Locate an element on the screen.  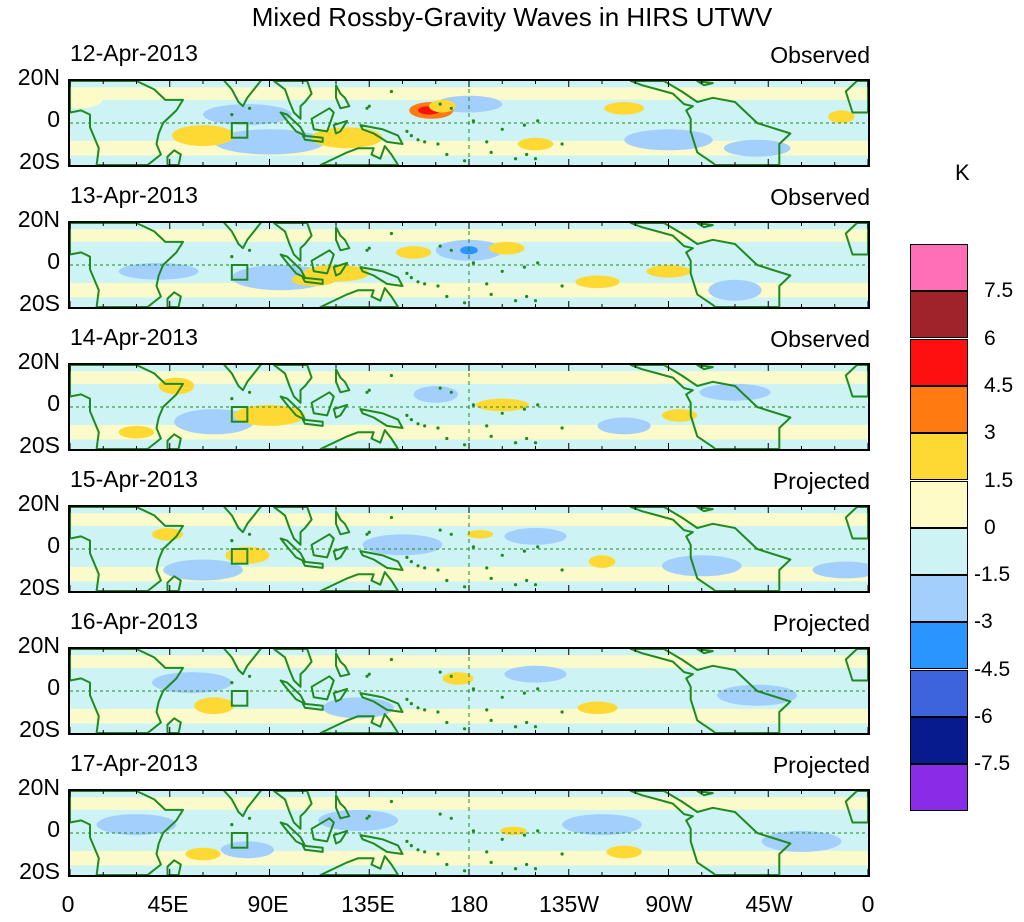
map-panel: 12-Apr-2013 Observed 20N 0 20S is located at coordinates (450, 113).